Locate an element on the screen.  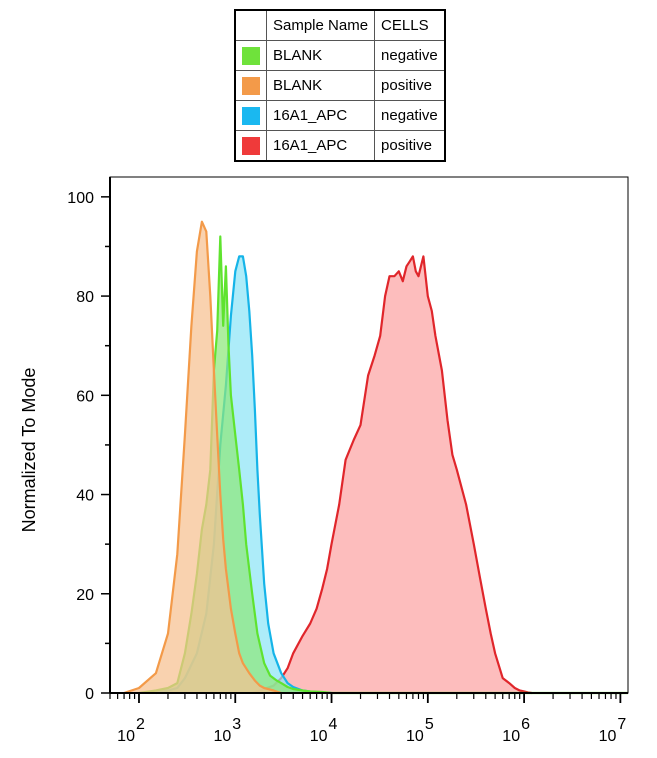
y-tick-label: 80 is located at coordinates (85, 297).